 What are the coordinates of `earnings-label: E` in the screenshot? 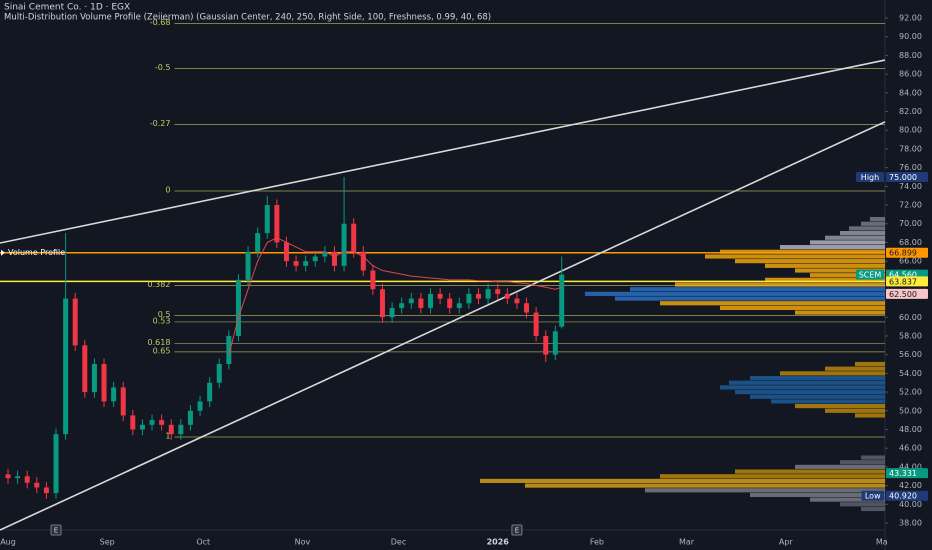 It's located at (56, 531).